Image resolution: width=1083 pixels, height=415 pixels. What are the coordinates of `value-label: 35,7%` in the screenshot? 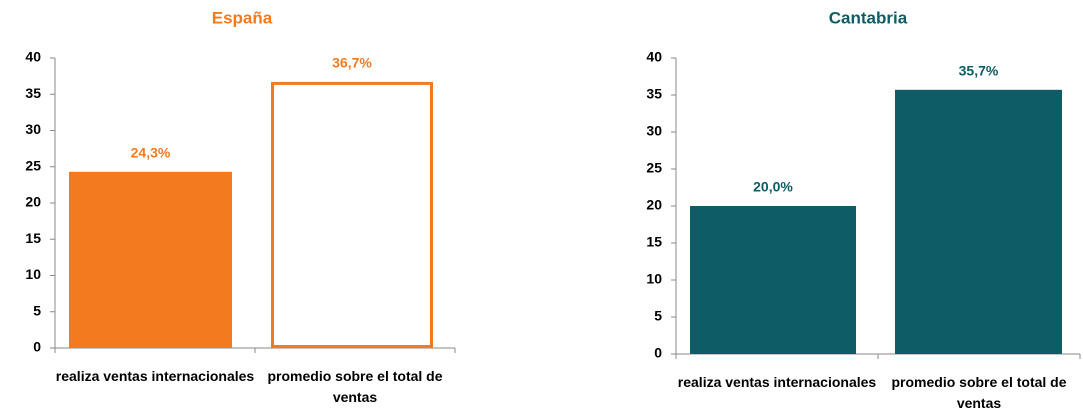 It's located at (979, 71).